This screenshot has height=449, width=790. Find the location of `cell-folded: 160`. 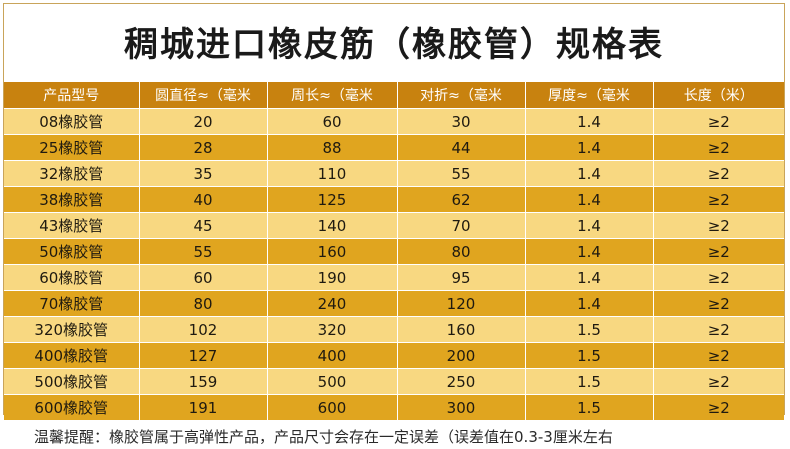

cell-folded: 160 is located at coordinates (461, 329).